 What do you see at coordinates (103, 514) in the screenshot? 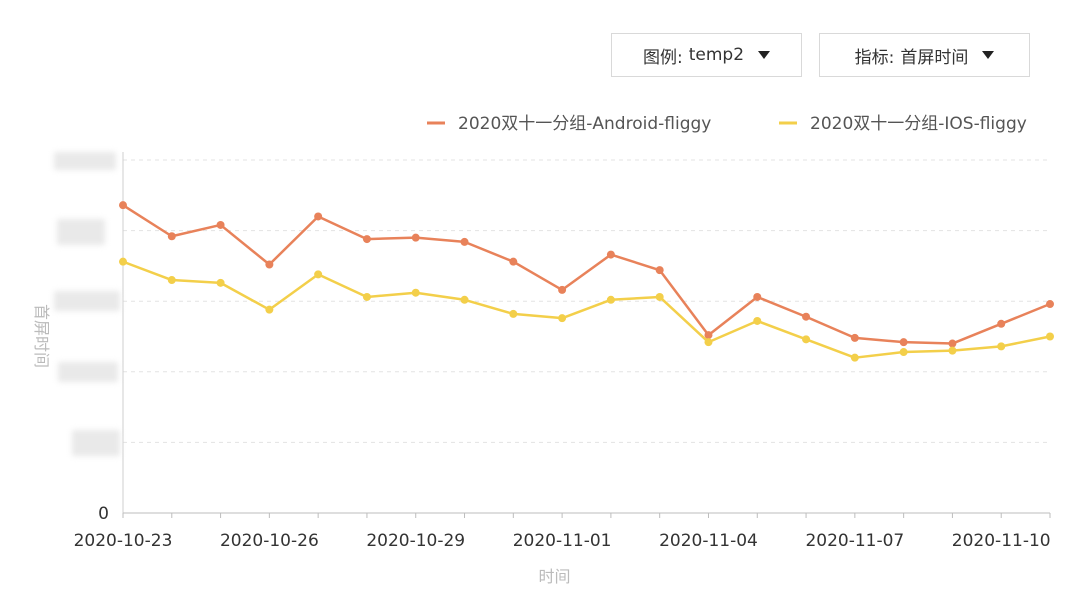
I see `y-tick-label: 0` at bounding box center [103, 514].